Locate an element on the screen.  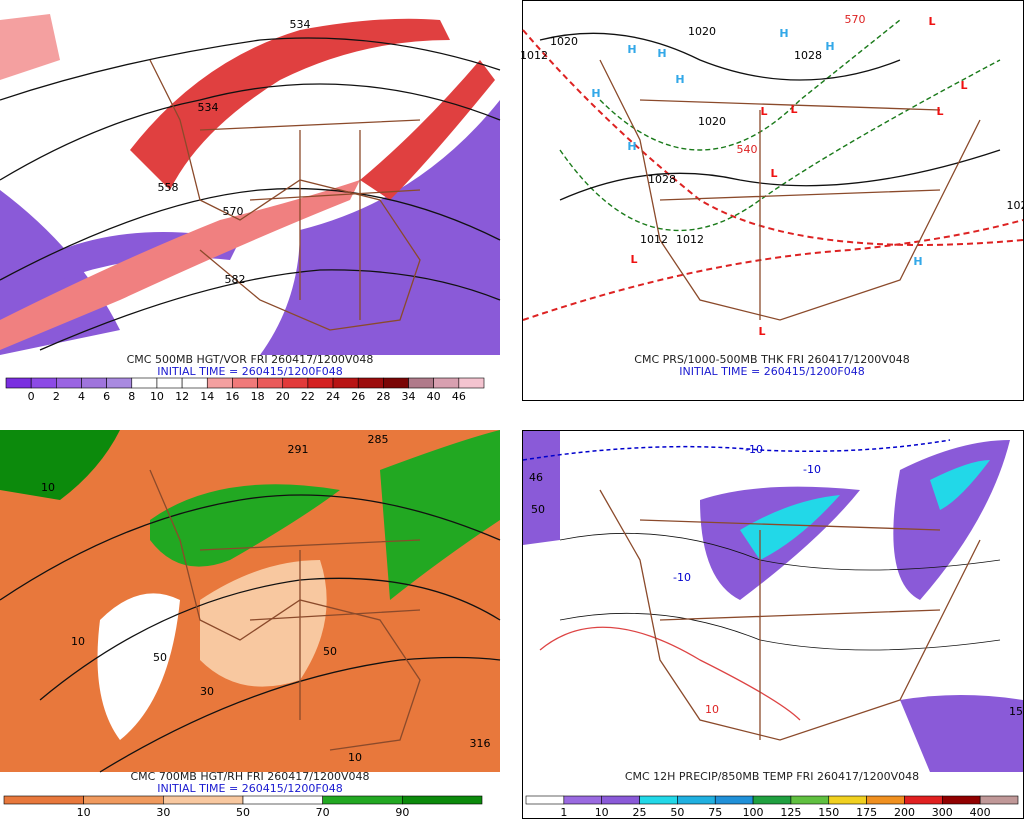
colorbar-label: 200 is located at coordinates (904, 812).